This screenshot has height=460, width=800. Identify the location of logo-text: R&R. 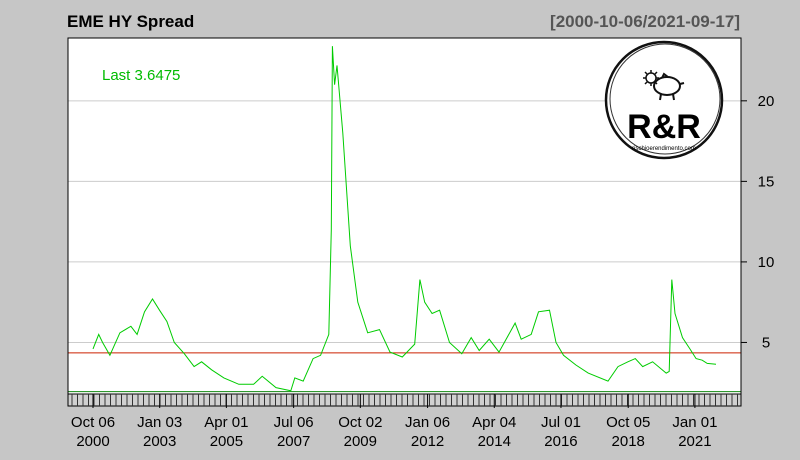
(664, 127).